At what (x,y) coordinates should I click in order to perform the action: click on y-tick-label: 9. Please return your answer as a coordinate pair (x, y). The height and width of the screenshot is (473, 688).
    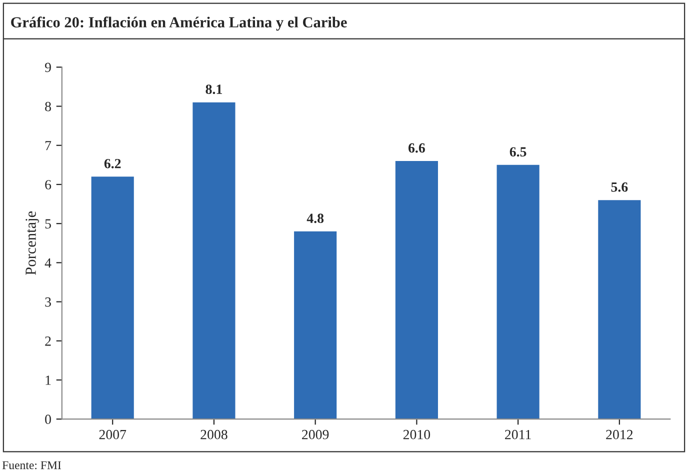
    Looking at the image, I should click on (48, 67).